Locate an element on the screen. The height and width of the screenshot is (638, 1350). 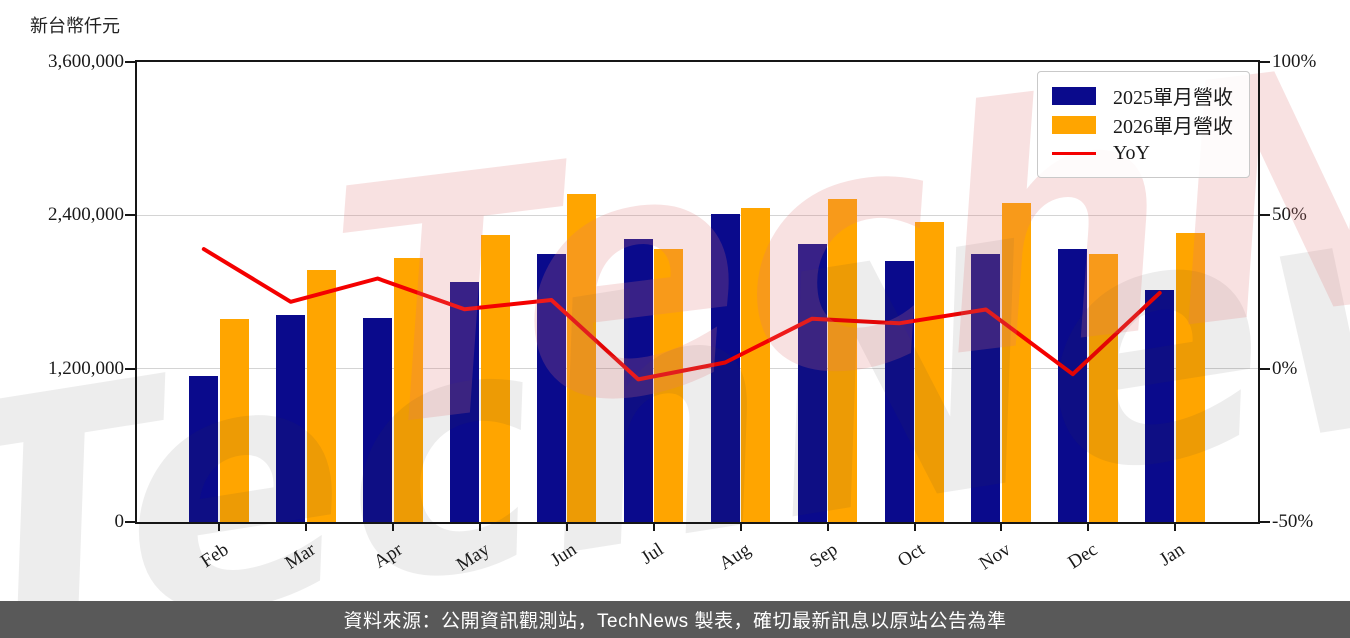
bar-2025-aug is located at coordinates (725, 367).